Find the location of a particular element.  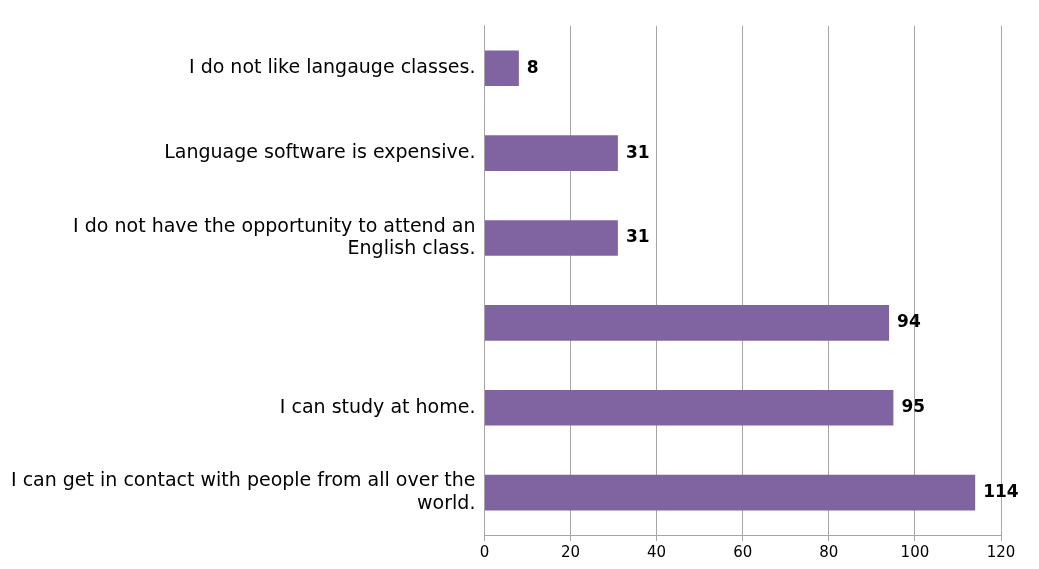

data-label: 94 is located at coordinates (909, 321).